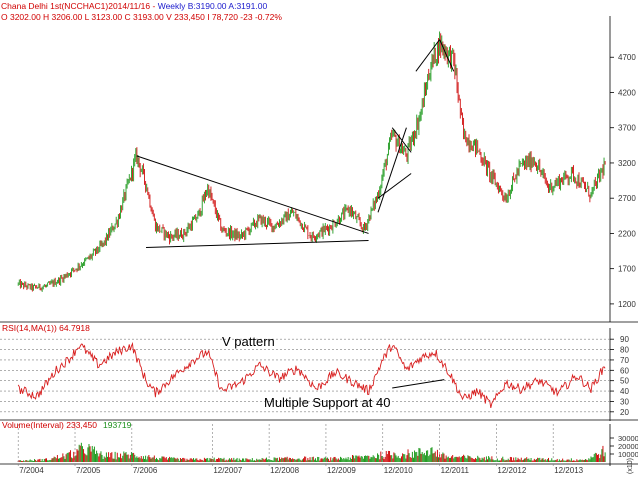 The width and height of the screenshot is (638, 479). What do you see at coordinates (627, 233) in the screenshot?
I see `price-tick-label: 2200` at bounding box center [627, 233].